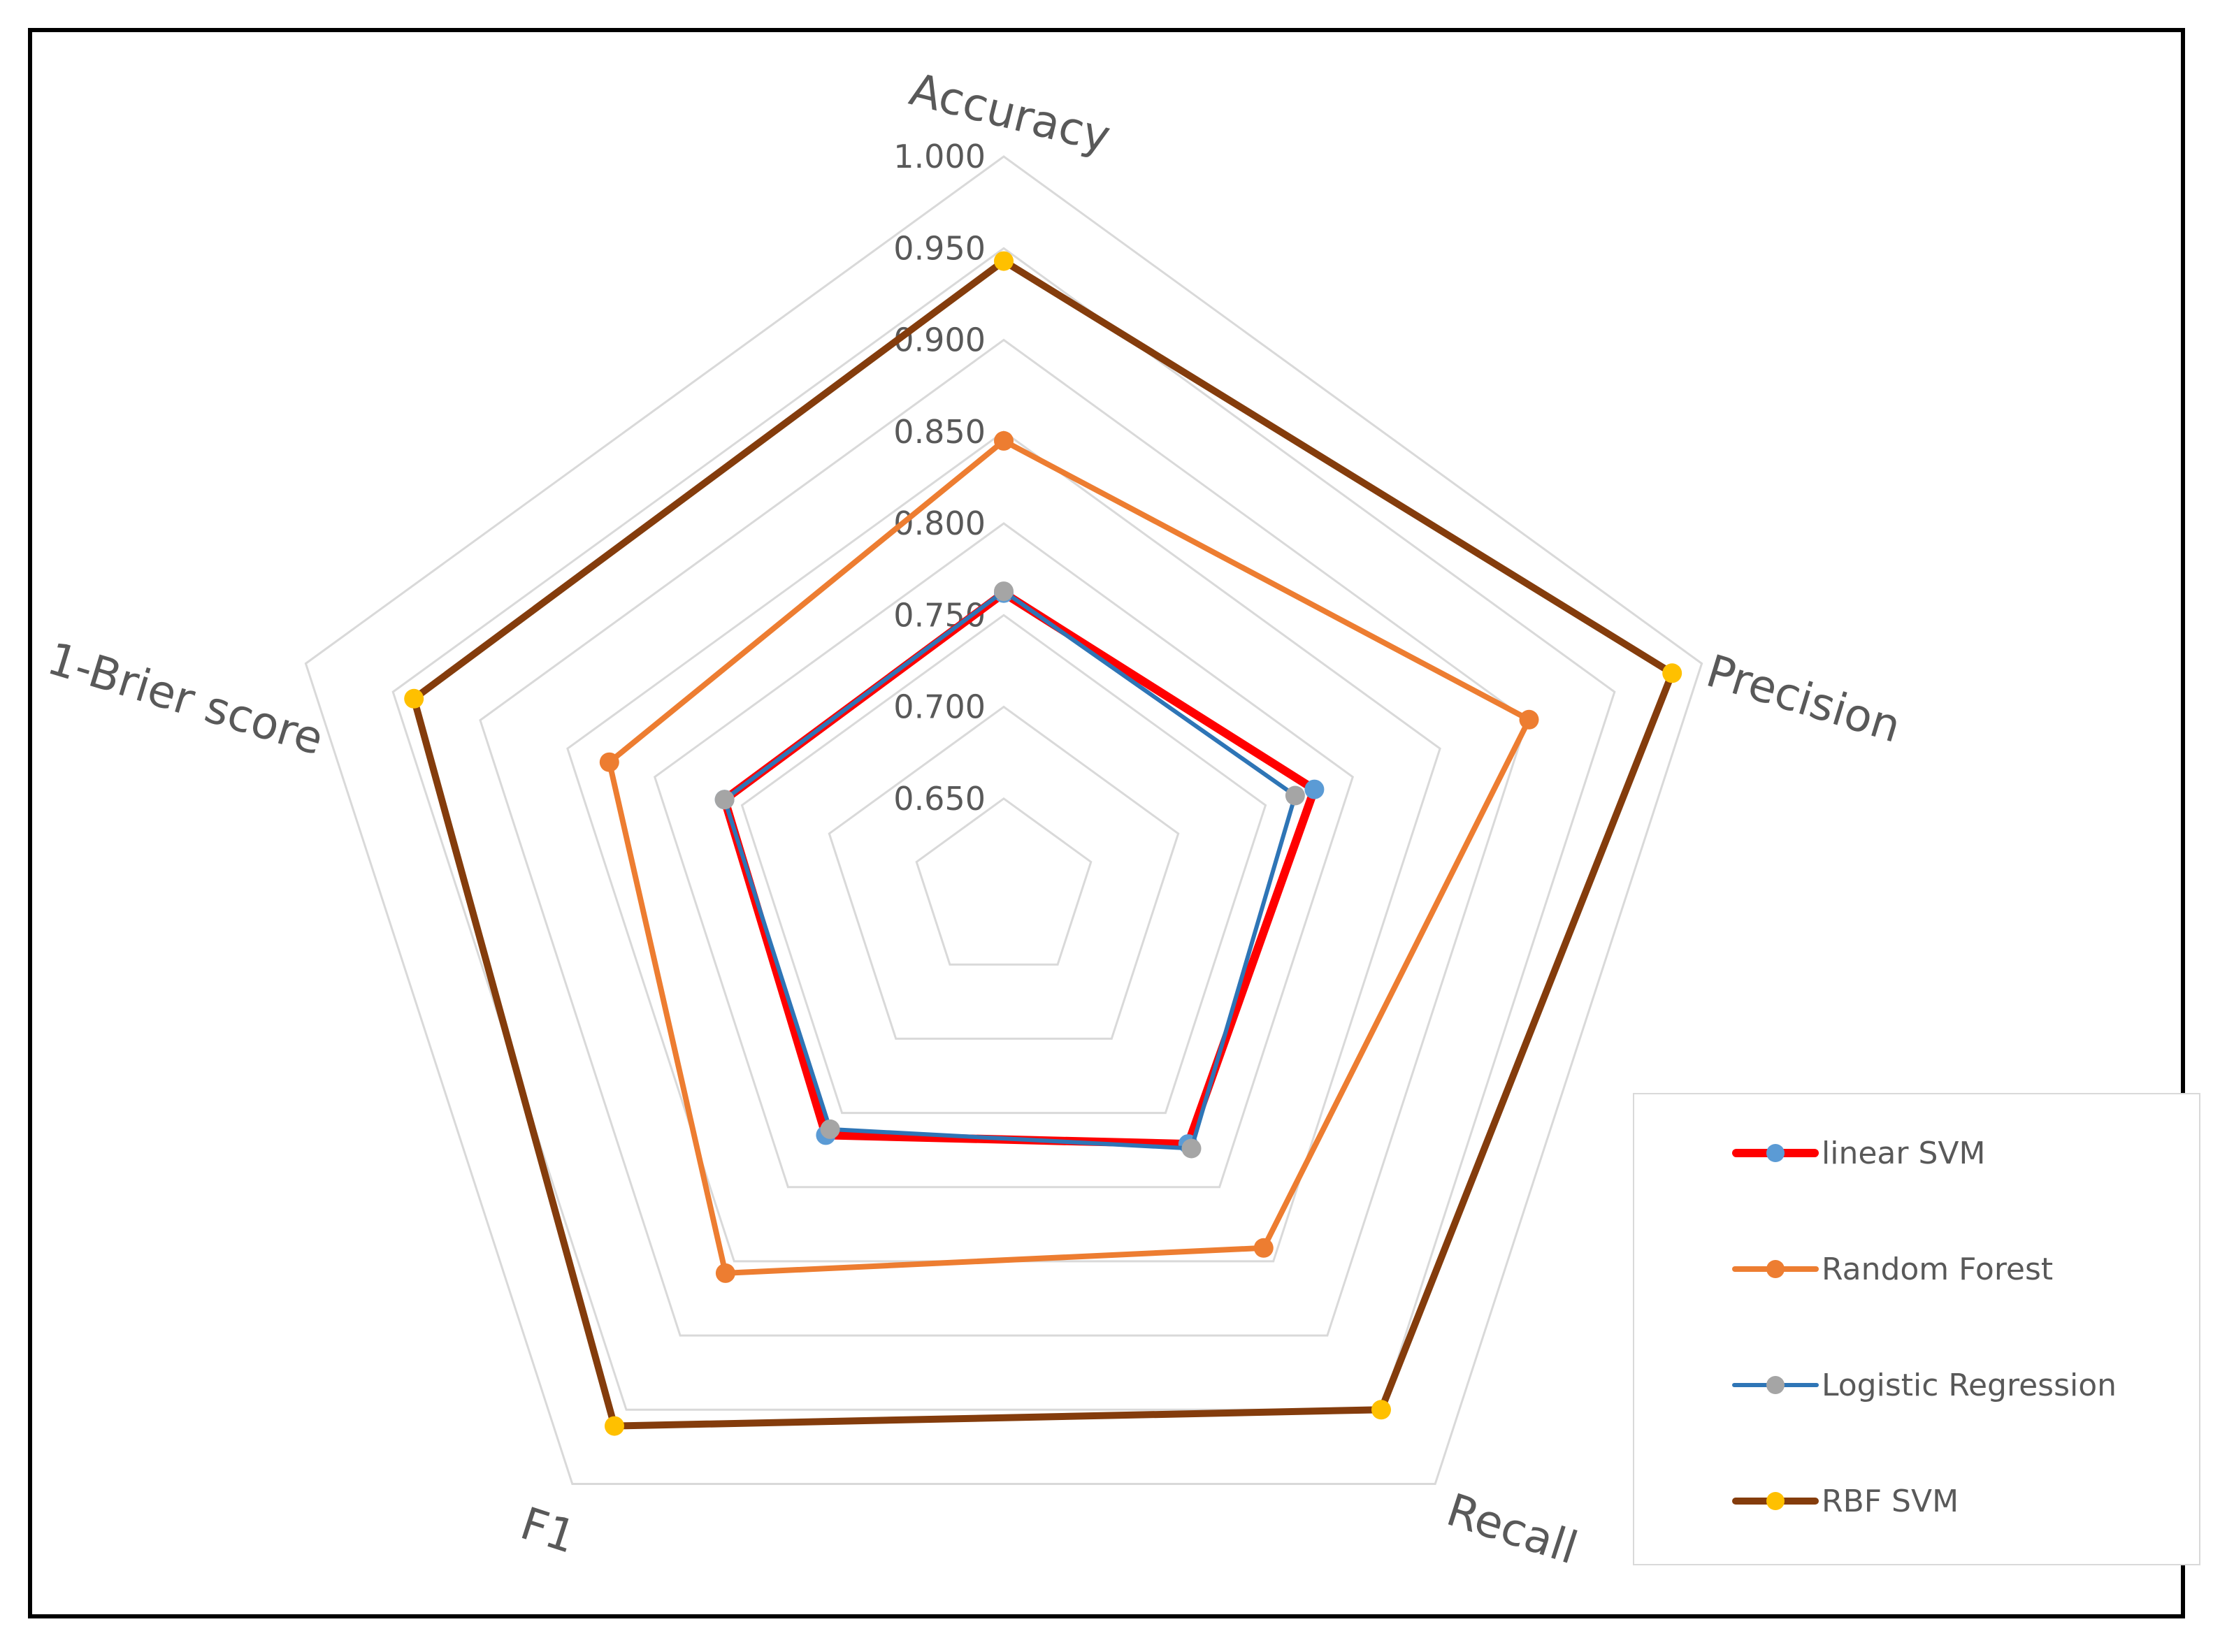  I want to click on legend-label-linear-svm: linear SVM, so click(1904, 1153).